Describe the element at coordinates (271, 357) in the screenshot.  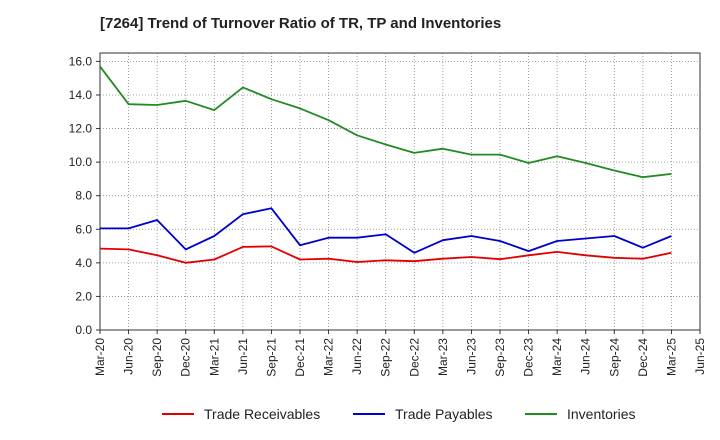
I see `x-tick-label: Sep-21` at that location.